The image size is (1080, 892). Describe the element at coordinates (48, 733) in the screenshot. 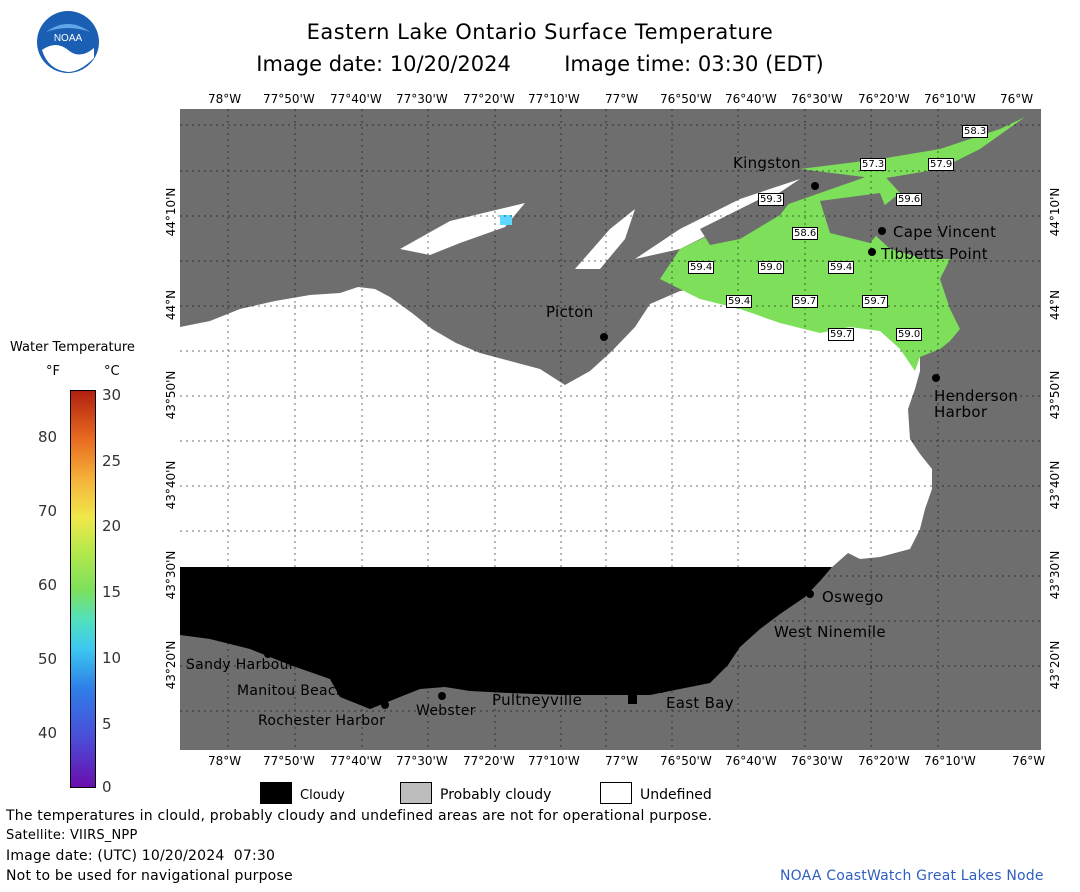

I see `colorbar-f-tick: 40` at that location.